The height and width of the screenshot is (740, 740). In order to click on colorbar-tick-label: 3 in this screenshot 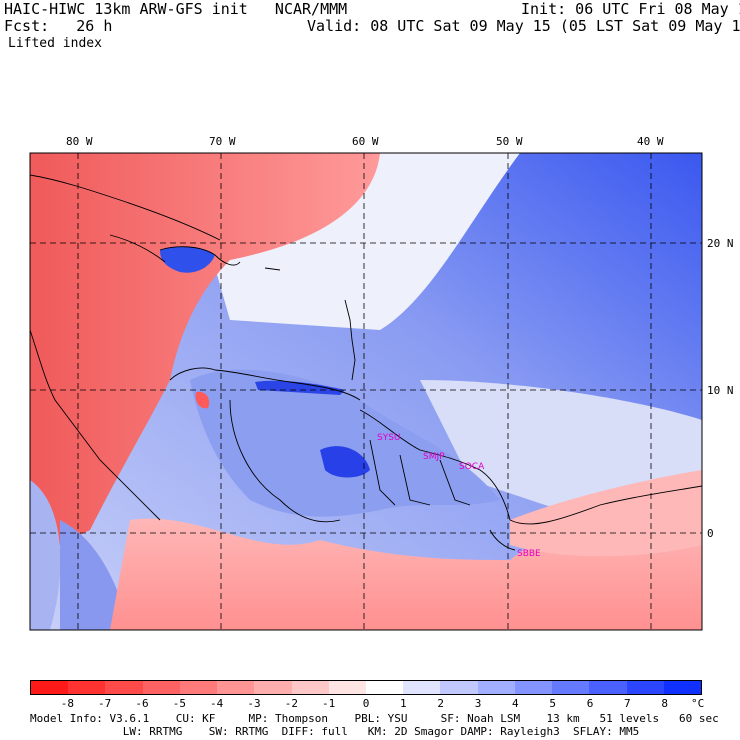, I will do `click(478, 703)`.